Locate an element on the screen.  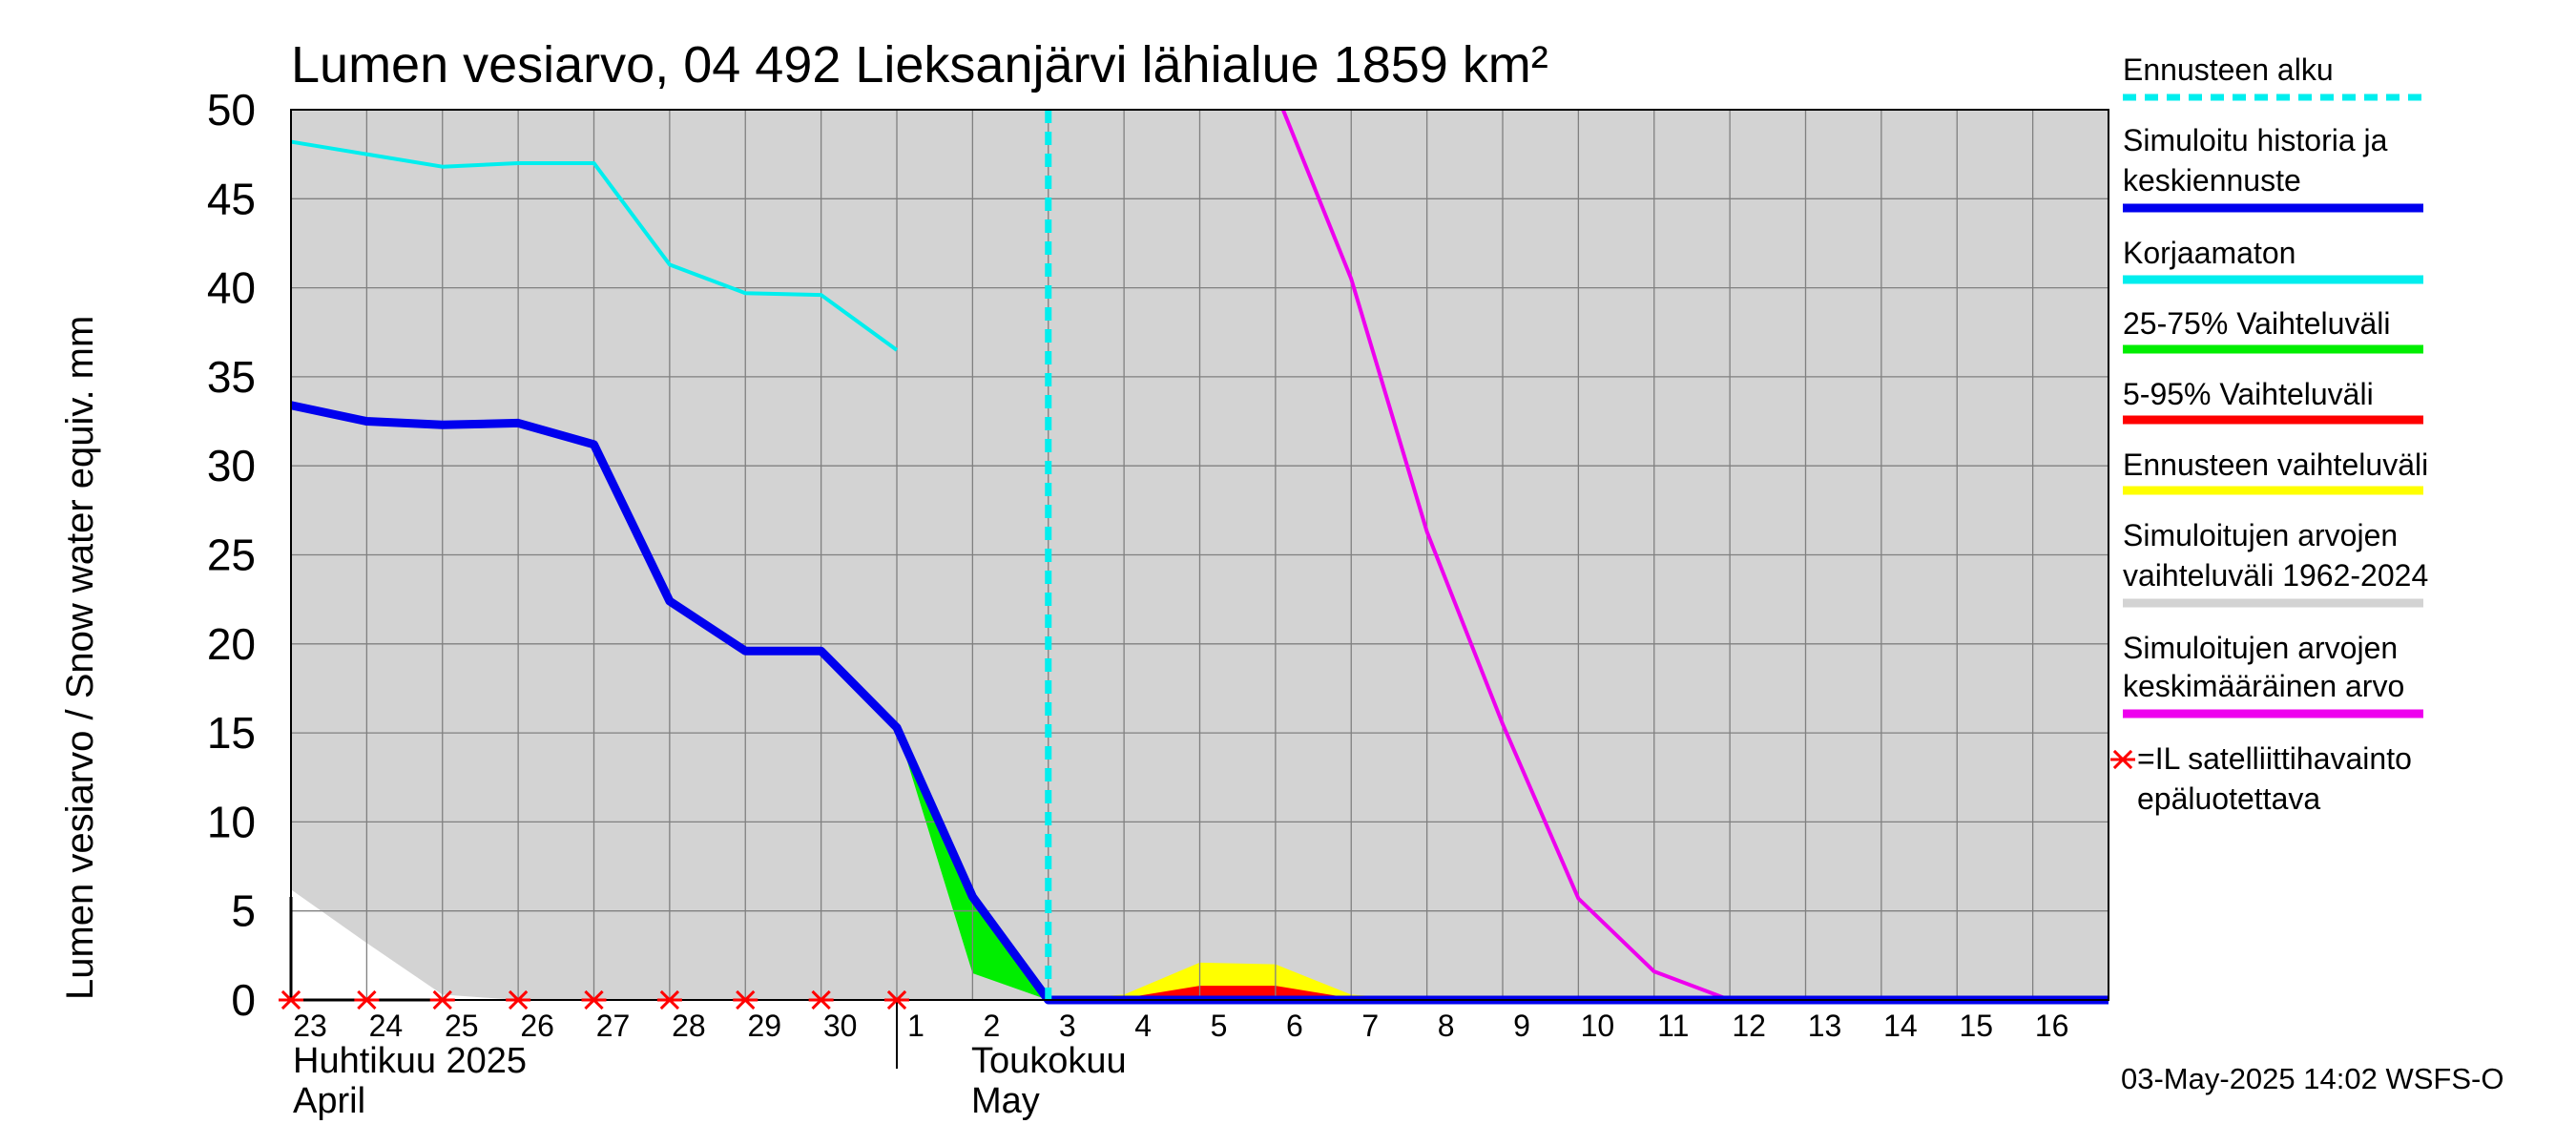
x-tick-label: 24 is located at coordinates (386, 1026).